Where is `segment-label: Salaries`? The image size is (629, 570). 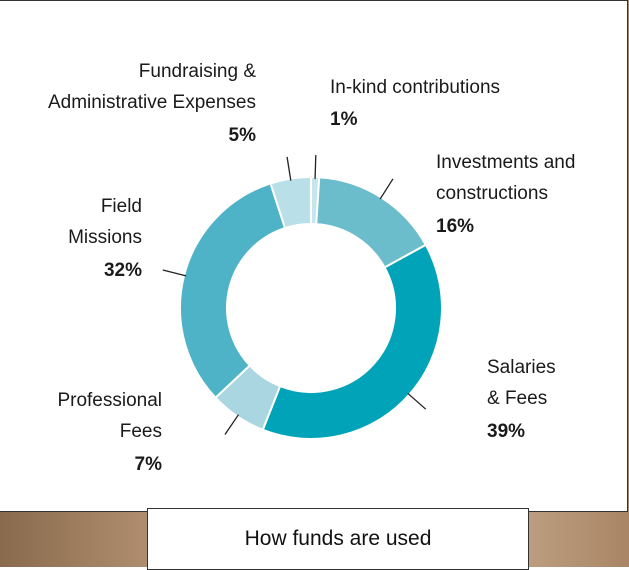
segment-label: Salaries is located at coordinates (521, 367).